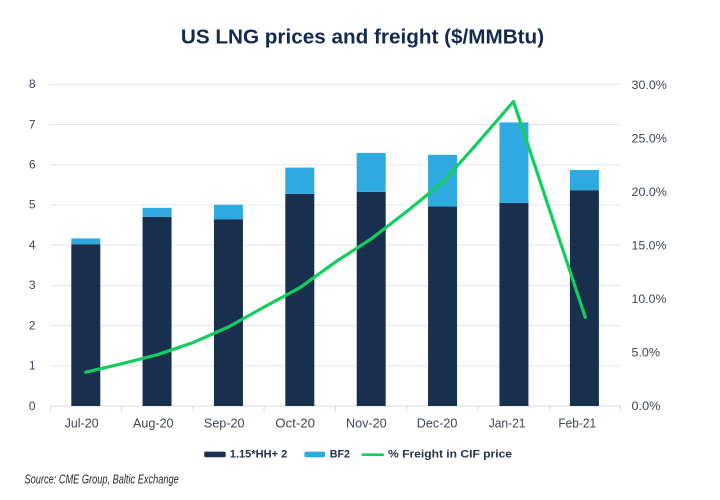 This screenshot has width=720, height=500. What do you see at coordinates (646, 406) in the screenshot?
I see `svg-text: 0.0%` at bounding box center [646, 406].